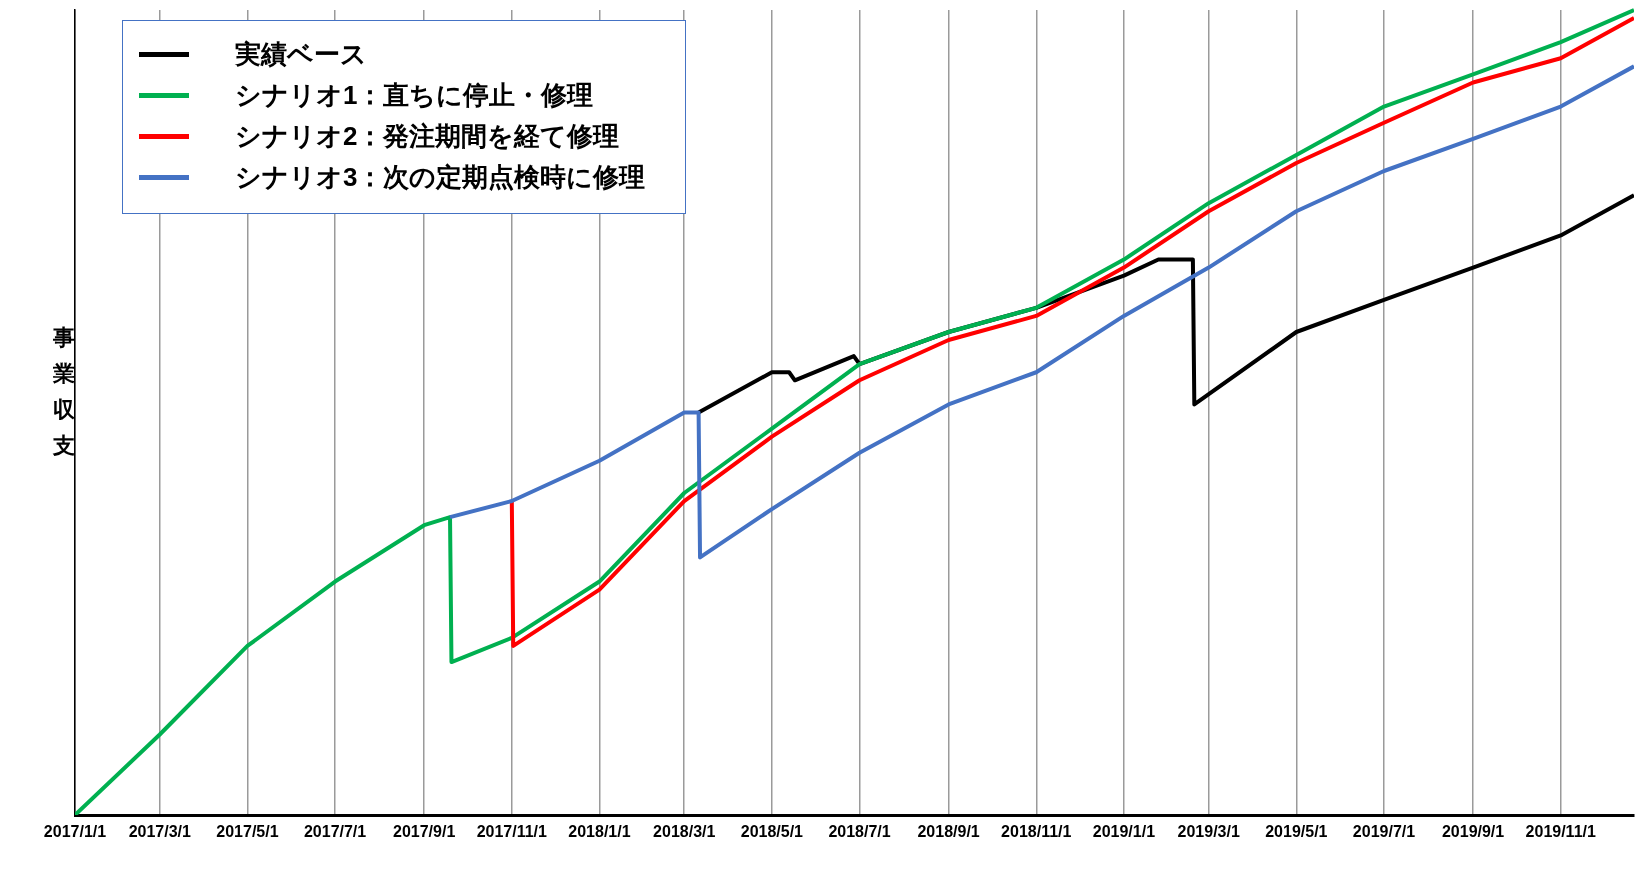  I want to click on legend-label: 実績ベース, so click(301, 54).